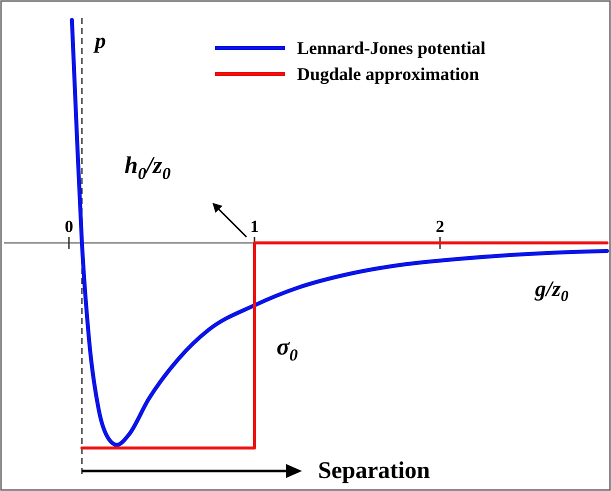  Describe the element at coordinates (69, 226) in the screenshot. I see `x-tick-label: 0` at that location.